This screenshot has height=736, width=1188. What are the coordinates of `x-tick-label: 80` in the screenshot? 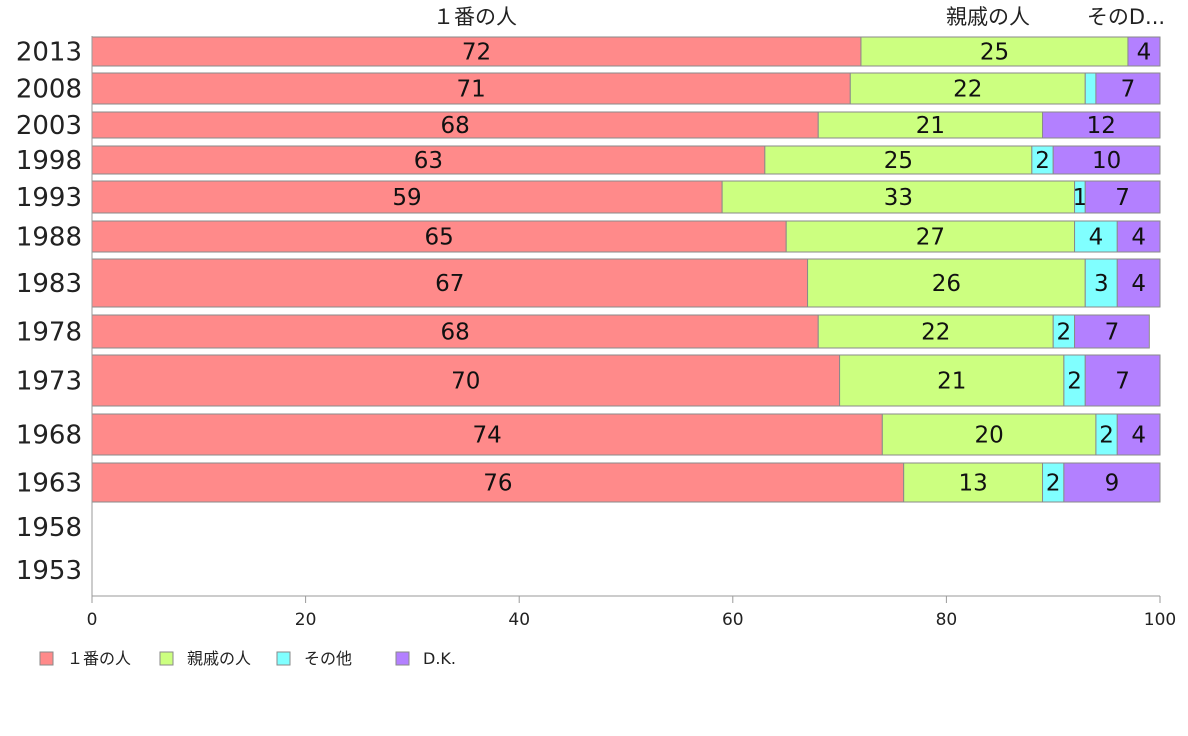 It's located at (947, 620).